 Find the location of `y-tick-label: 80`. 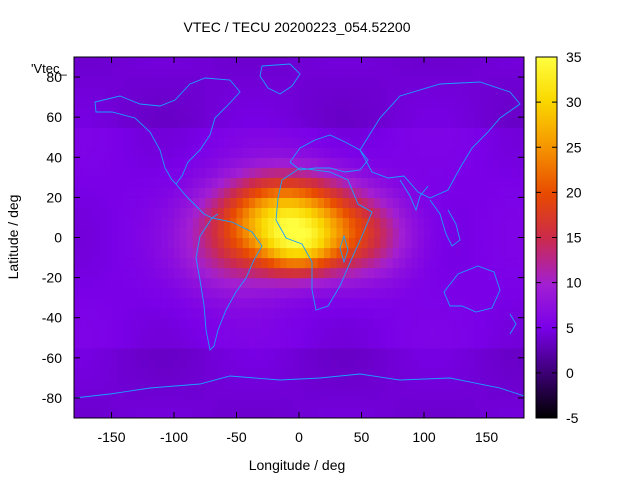

y-tick-label: 80 is located at coordinates (54, 77).